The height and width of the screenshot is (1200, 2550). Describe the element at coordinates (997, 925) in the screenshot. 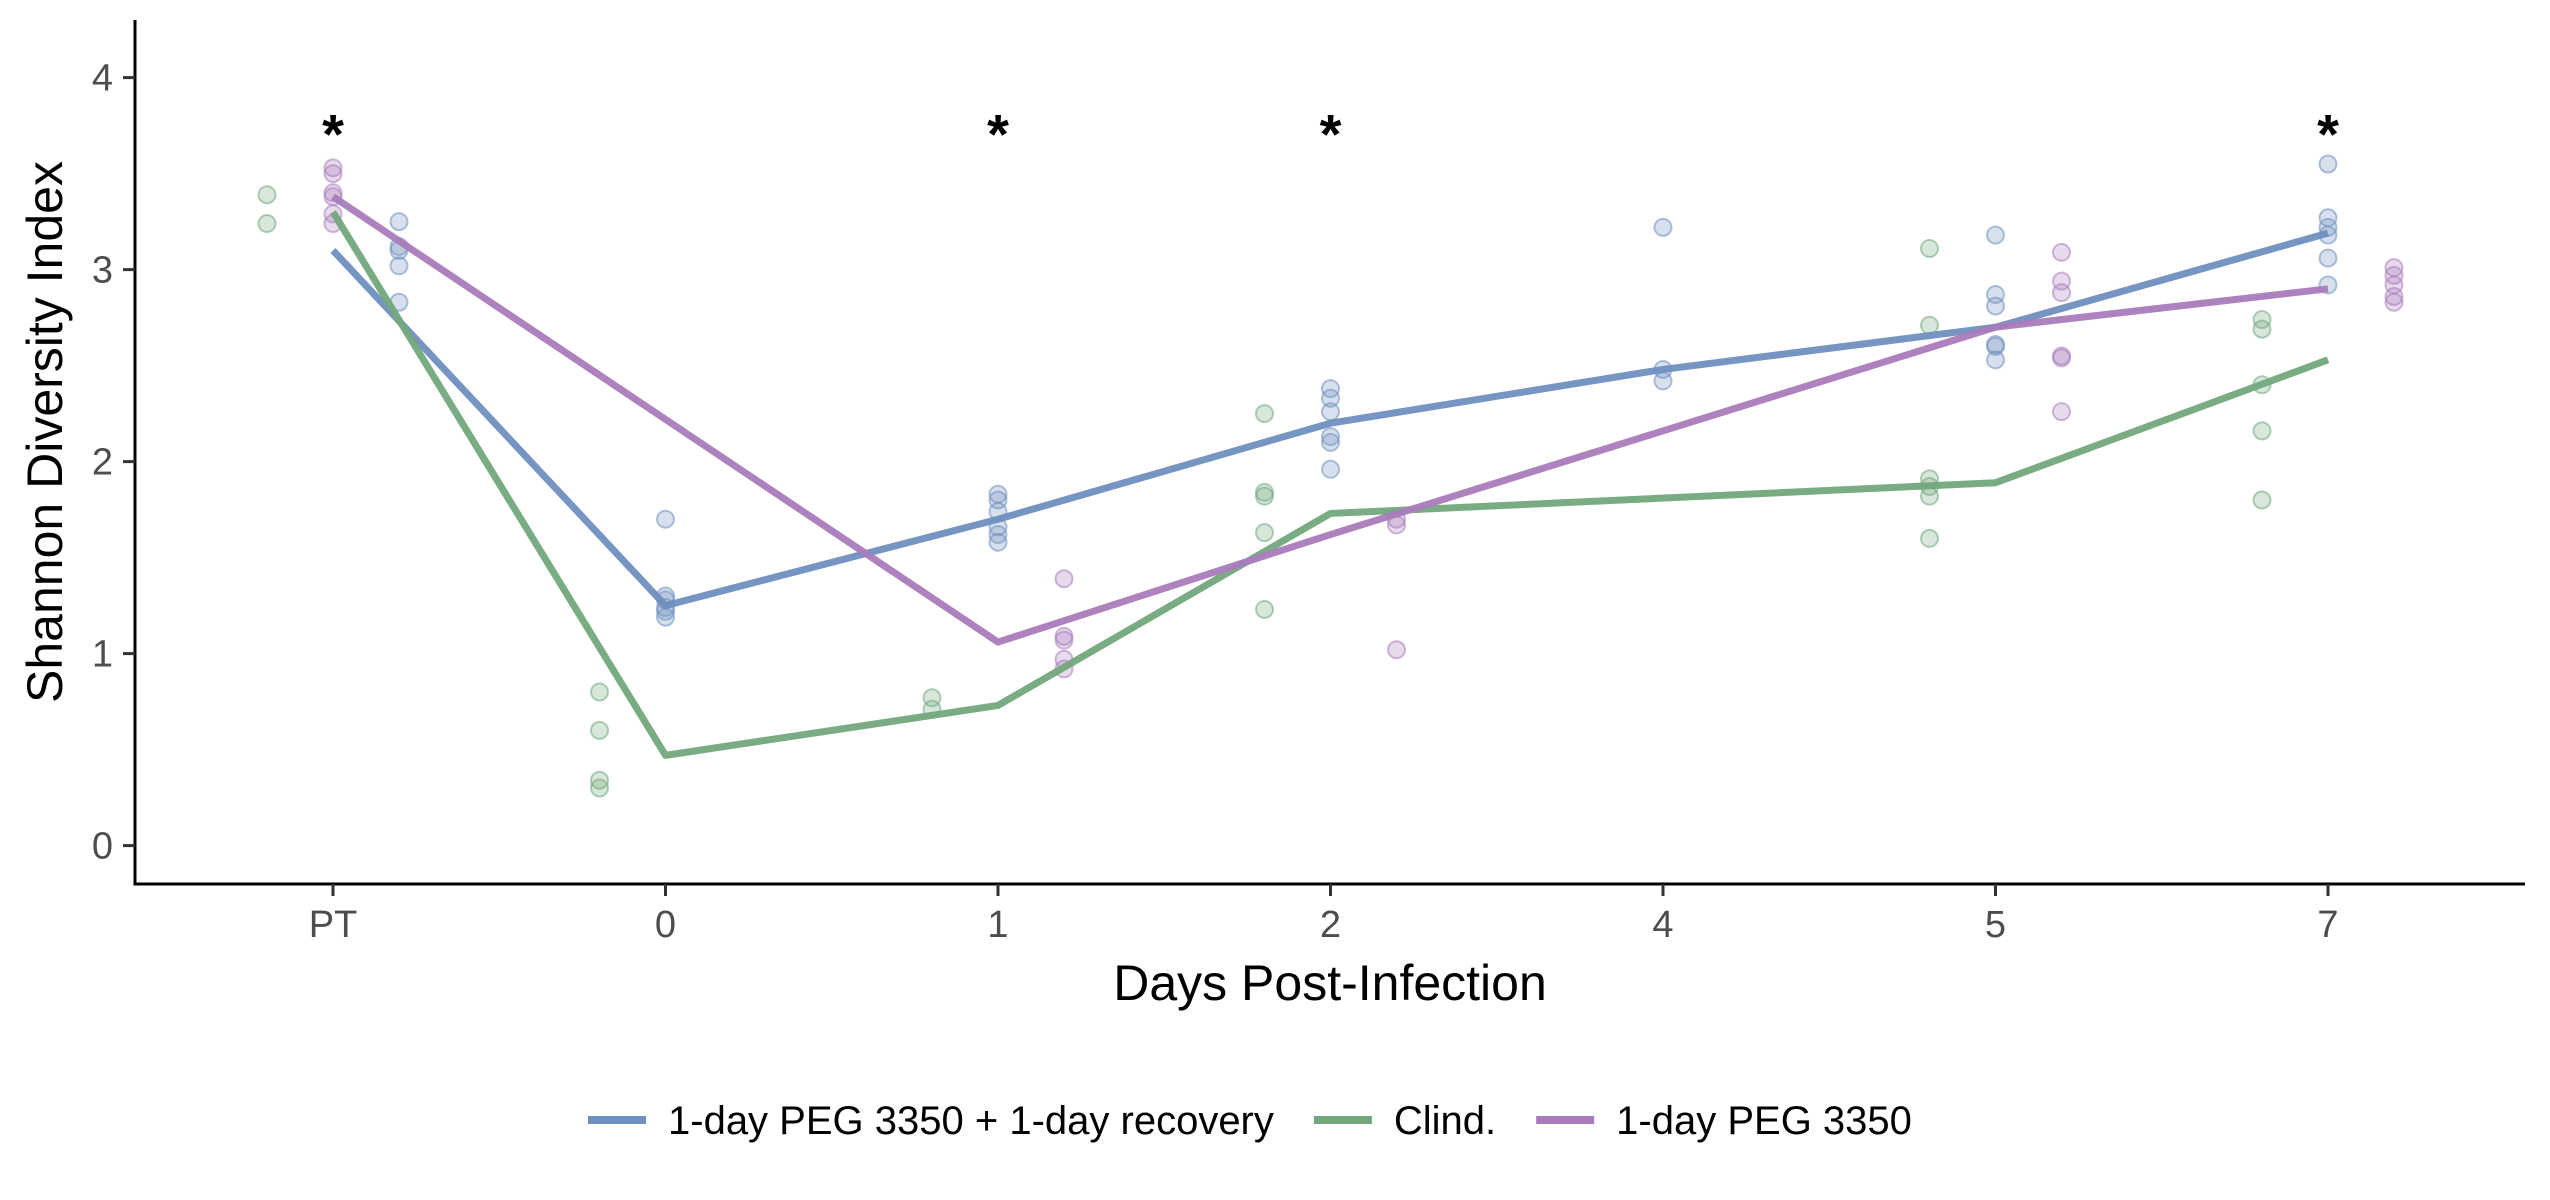

I see `x-tick-label: 1` at that location.